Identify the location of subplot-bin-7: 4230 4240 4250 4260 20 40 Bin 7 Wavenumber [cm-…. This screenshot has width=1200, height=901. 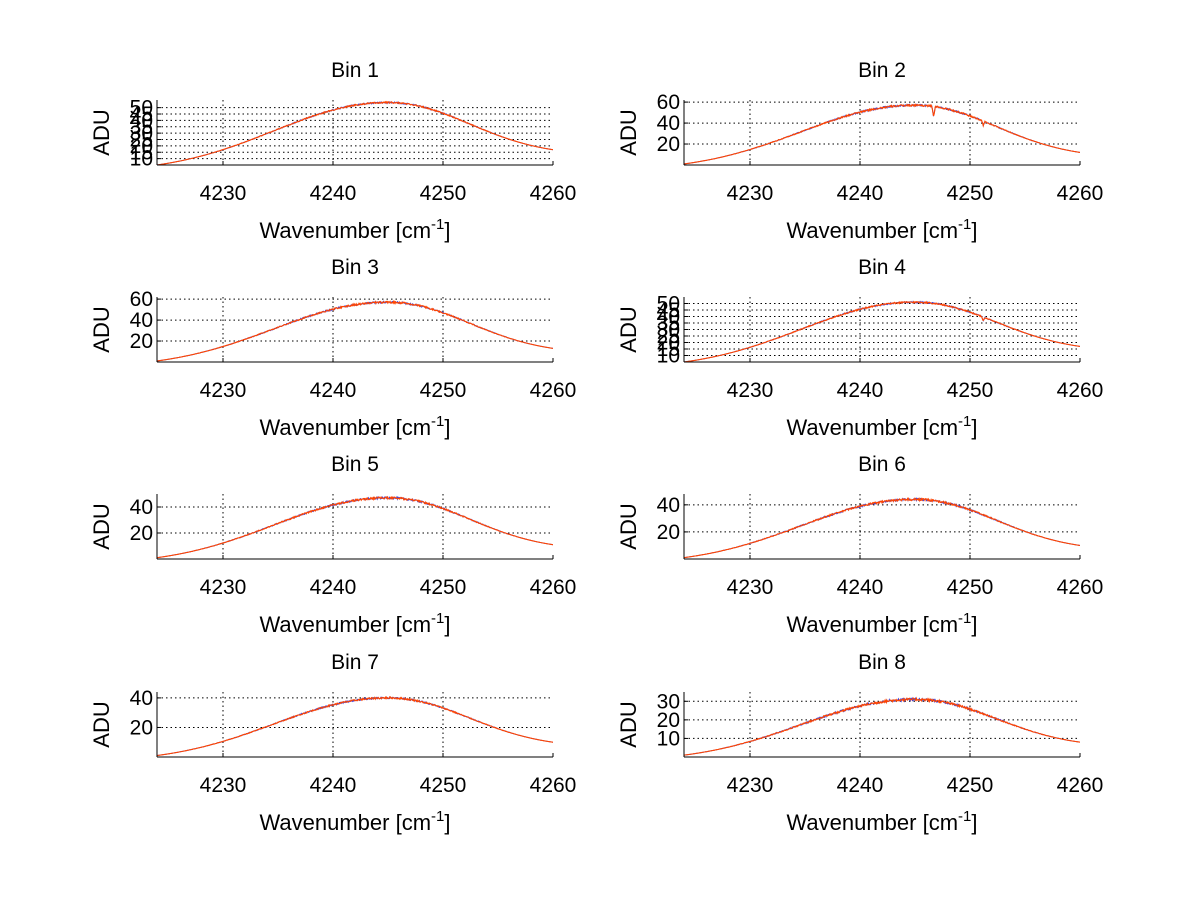
(332, 743).